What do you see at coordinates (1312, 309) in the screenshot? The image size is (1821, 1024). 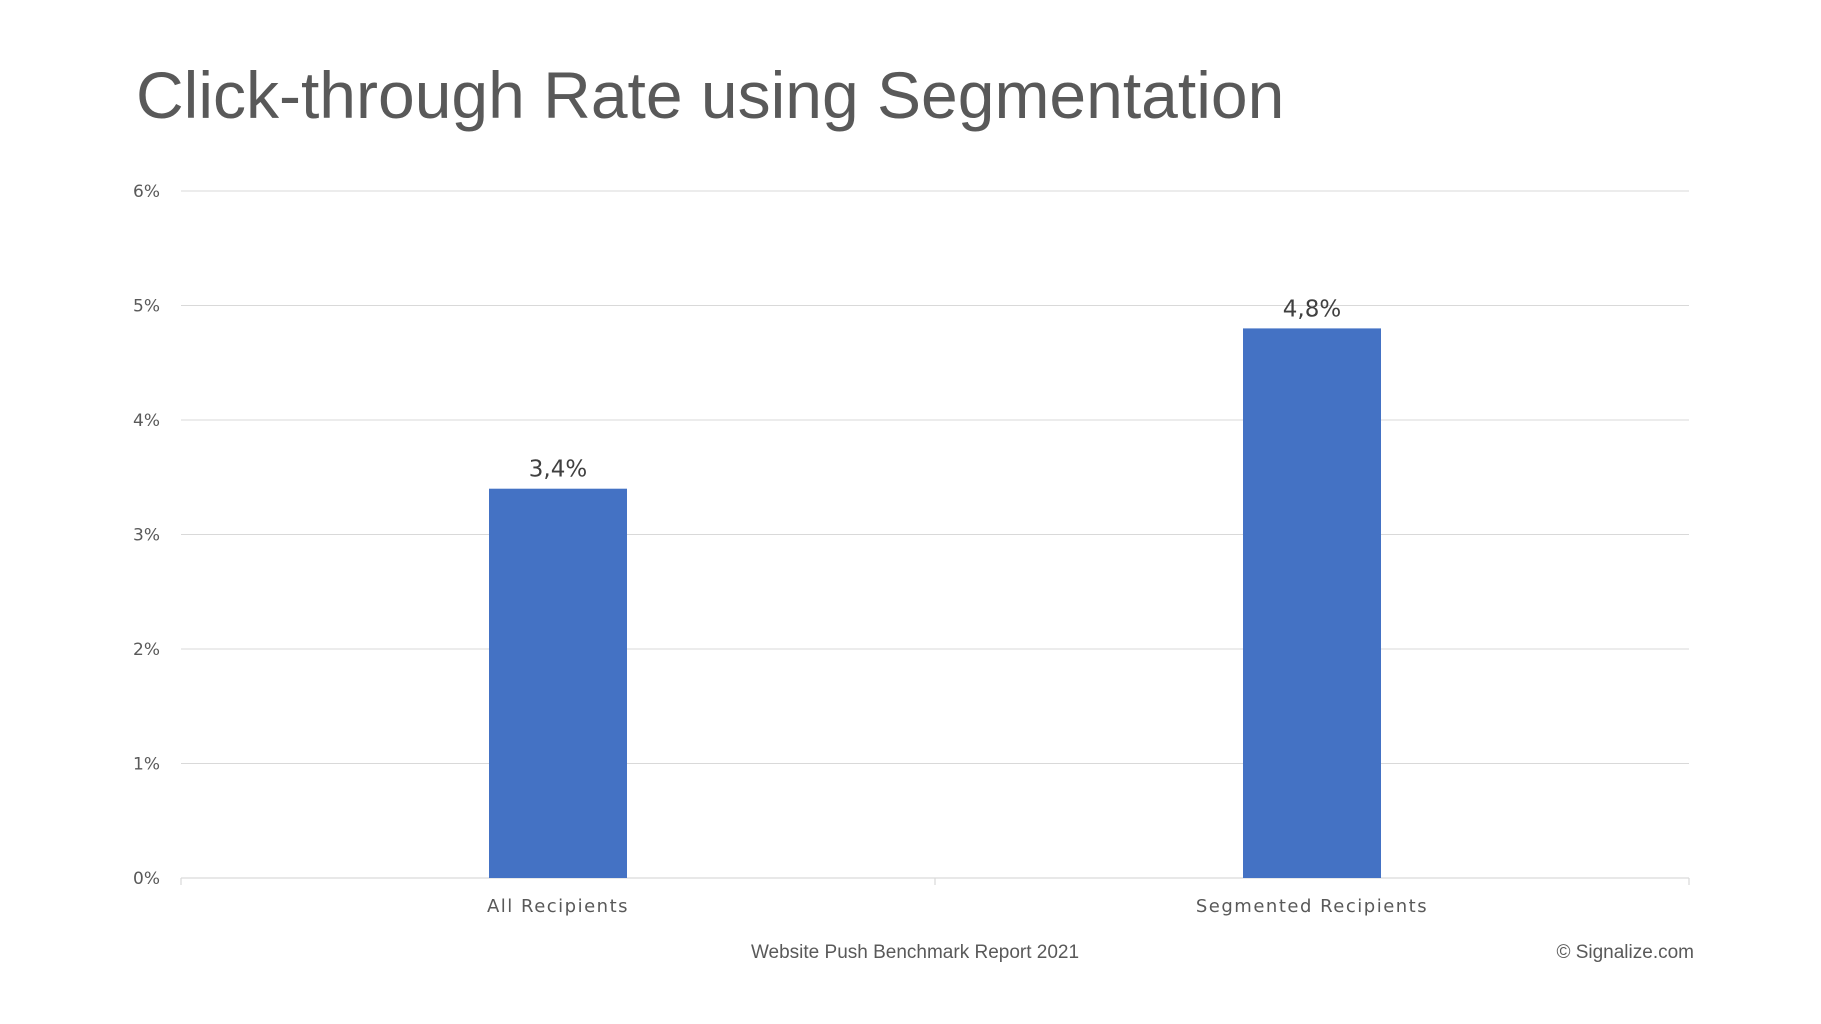 I see `data-label: 4,8%` at bounding box center [1312, 309].